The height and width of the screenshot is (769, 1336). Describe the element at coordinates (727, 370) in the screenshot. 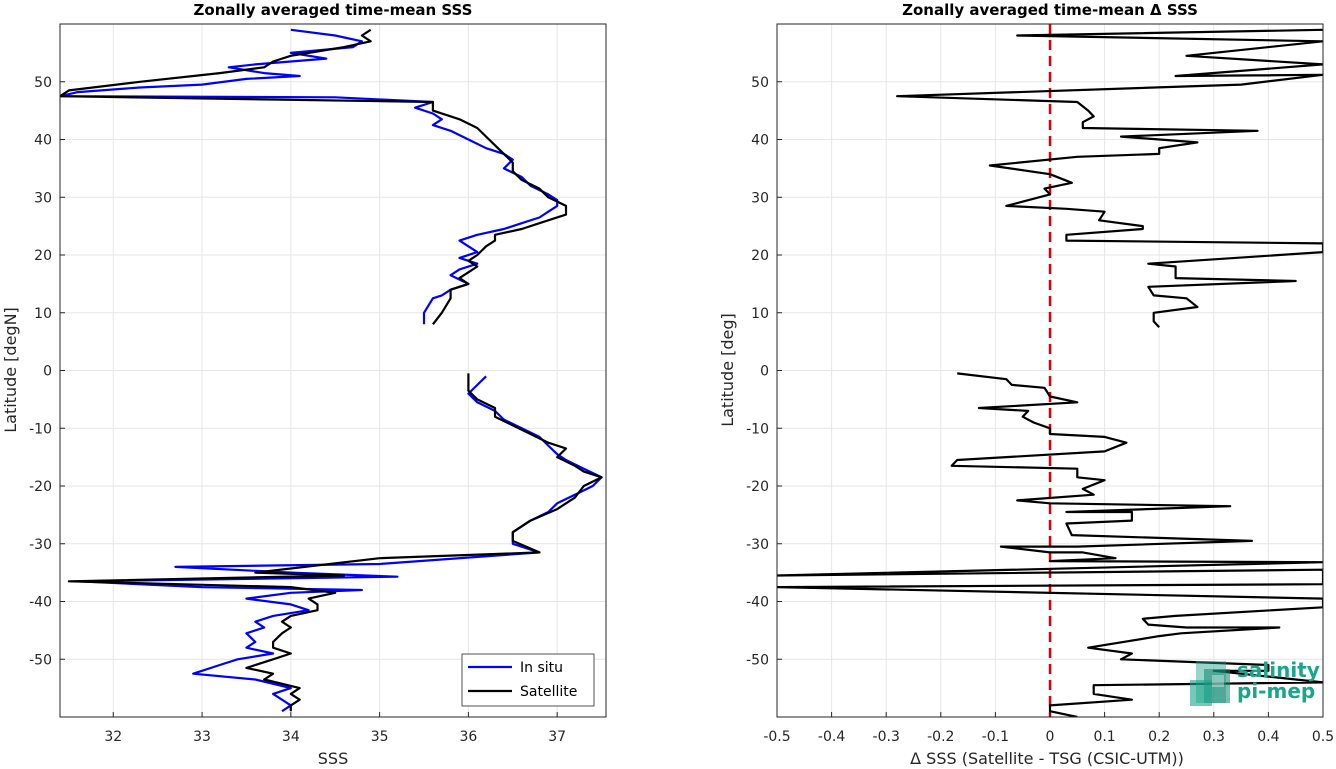

I see `right-y-axis-label: Latitude [deg]` at that location.